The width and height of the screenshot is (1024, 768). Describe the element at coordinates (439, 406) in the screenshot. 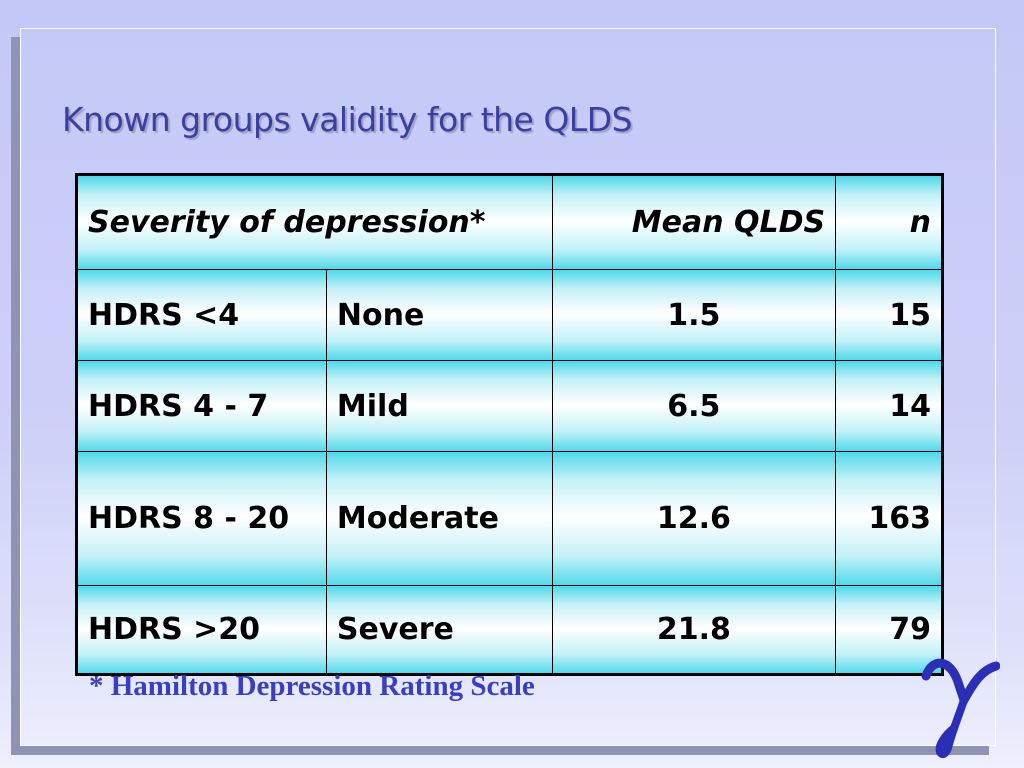

I see `severity-level-cell: Mild` at that location.